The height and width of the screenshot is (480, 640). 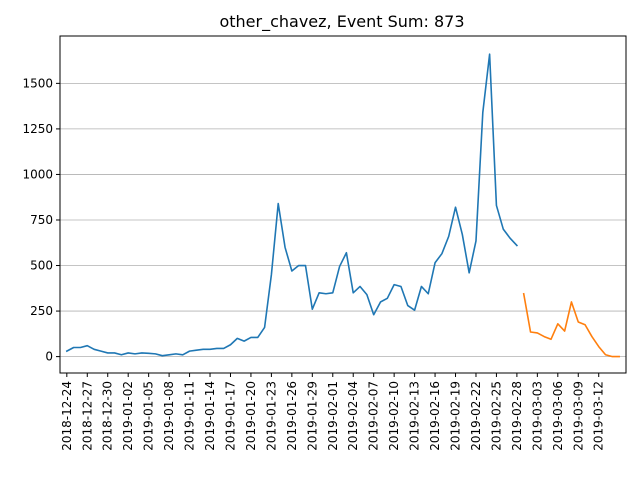 What do you see at coordinates (456, 416) in the screenshot?
I see `x-tick-label: 2019-02-19` at bounding box center [456, 416].